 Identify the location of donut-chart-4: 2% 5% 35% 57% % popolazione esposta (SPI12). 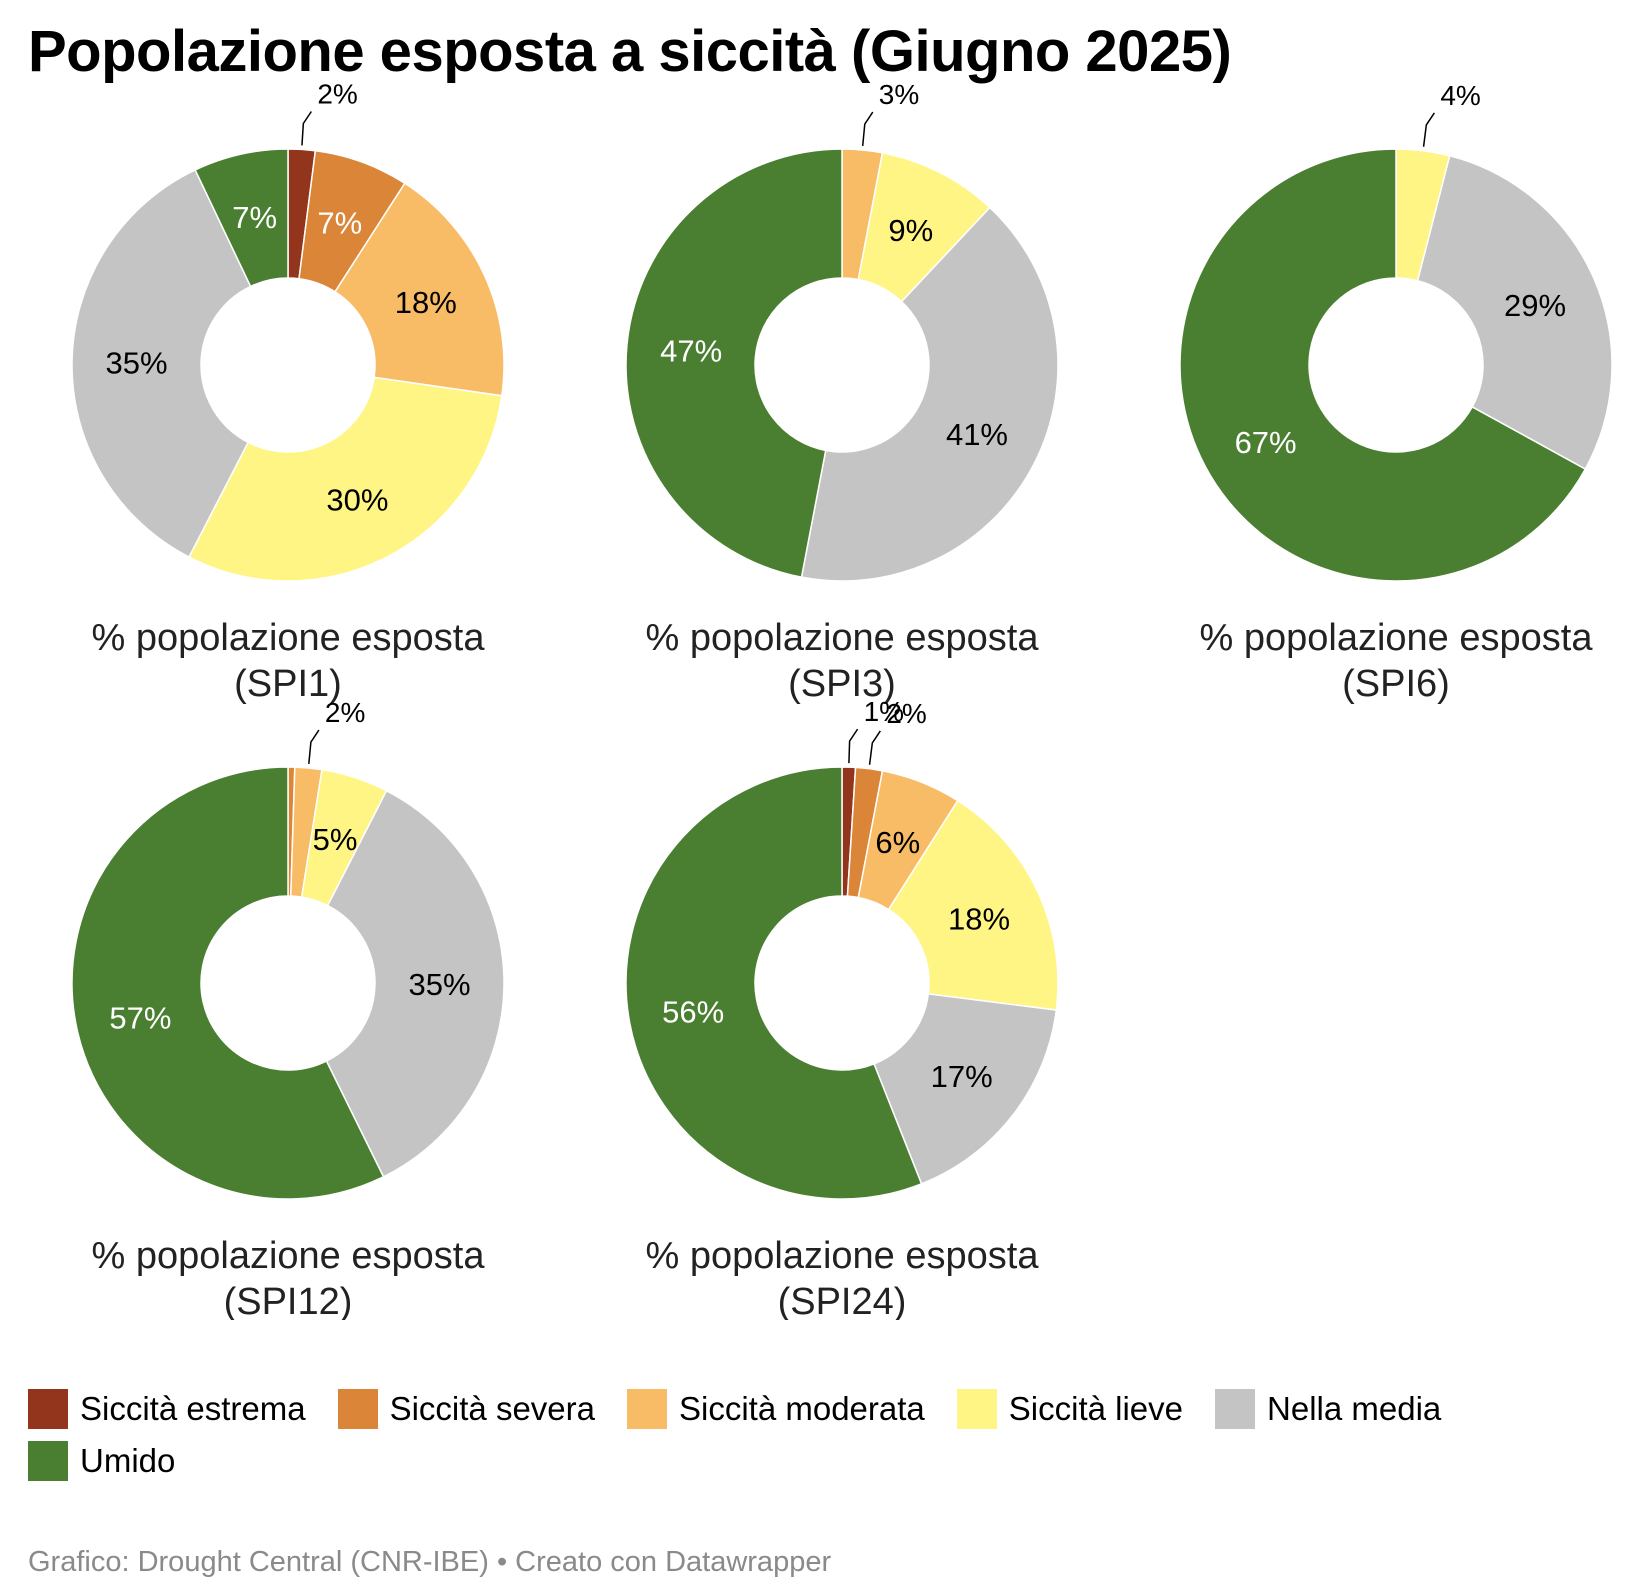
(288, 1008).